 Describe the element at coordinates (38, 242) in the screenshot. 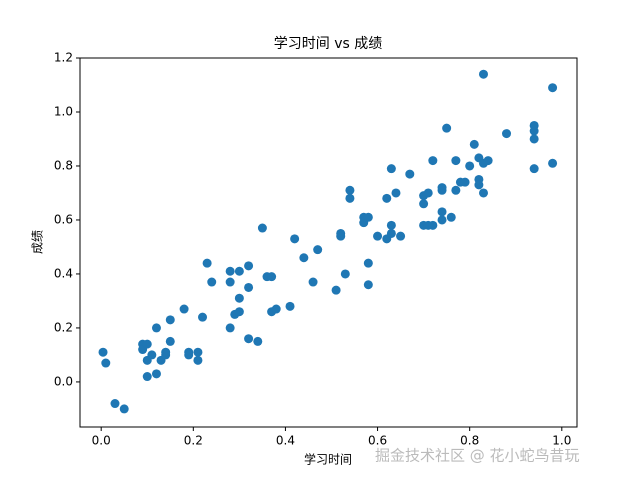

I see `y-axis-label: 成绩` at that location.